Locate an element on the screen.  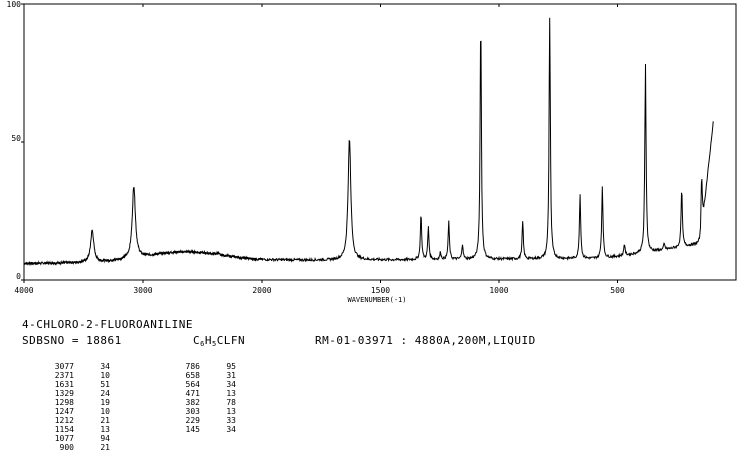
peak-row: 1298 19 is located at coordinates (67, 402).